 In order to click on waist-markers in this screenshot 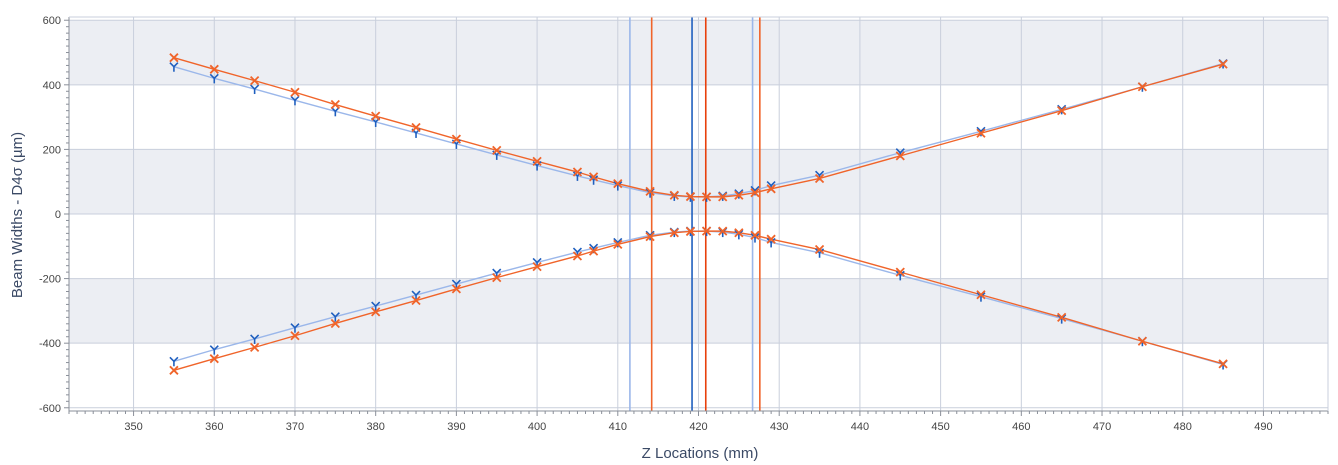, I will do `click(695, 214)`.